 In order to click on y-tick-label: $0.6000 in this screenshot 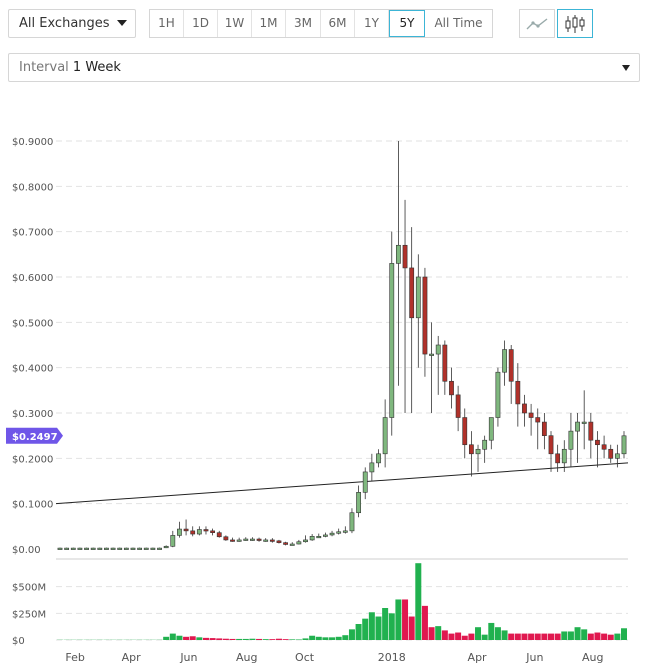, I will do `click(32, 278)`.